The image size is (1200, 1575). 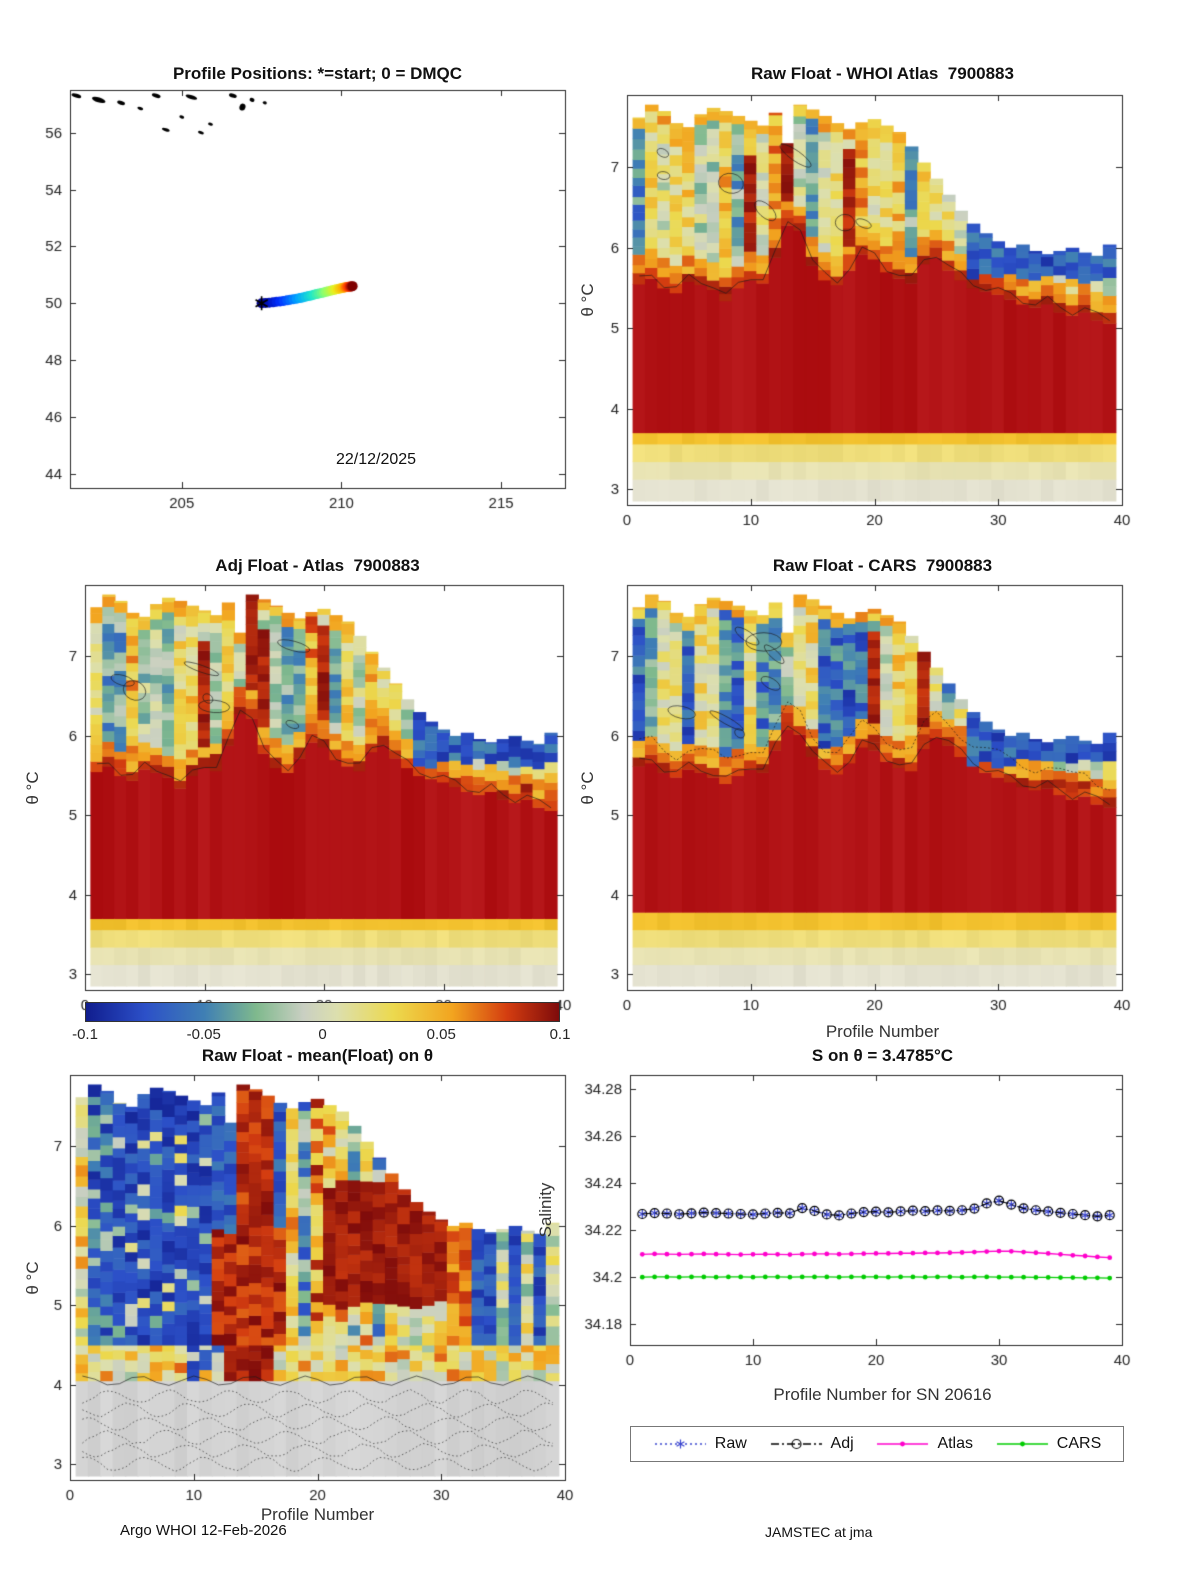 What do you see at coordinates (882, 1031) in the screenshot?
I see `raw-cars-xlabel: Profile Number` at bounding box center [882, 1031].